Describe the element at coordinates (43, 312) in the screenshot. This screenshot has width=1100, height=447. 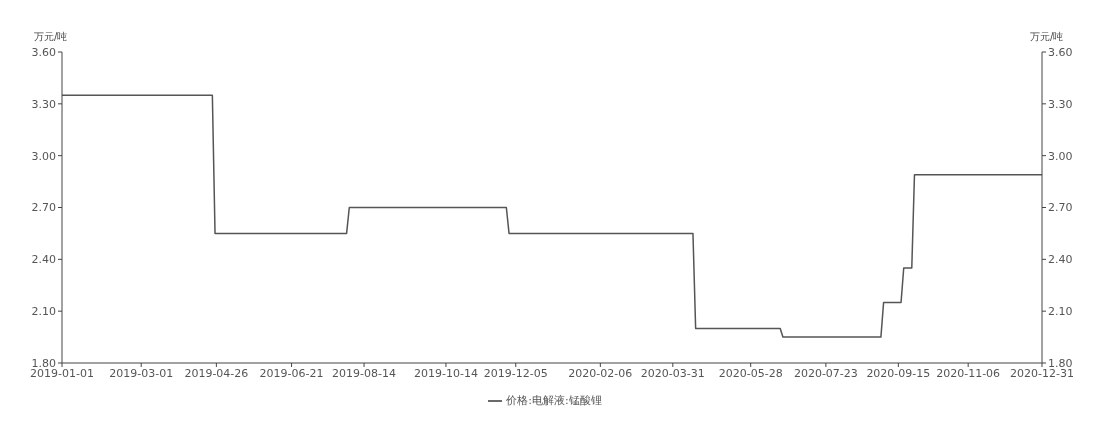
I see `y-tick-label: 2.10` at that location.